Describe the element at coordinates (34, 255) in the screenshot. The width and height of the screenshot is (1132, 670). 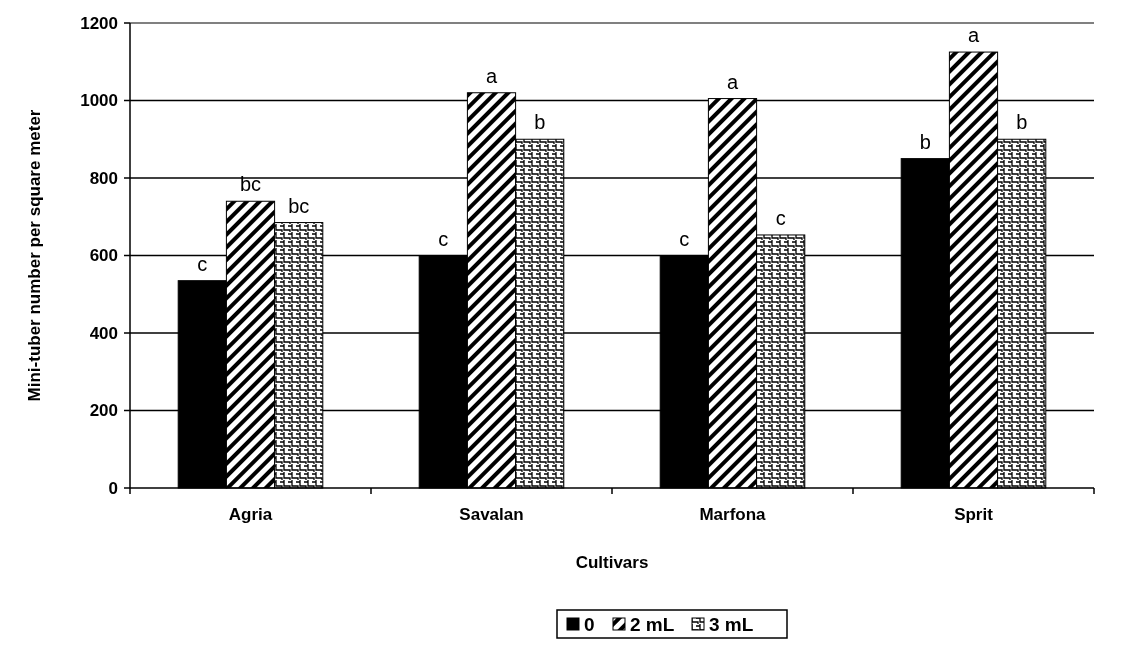
I see `y-axis-title: Mini-tuber number per square meter` at that location.